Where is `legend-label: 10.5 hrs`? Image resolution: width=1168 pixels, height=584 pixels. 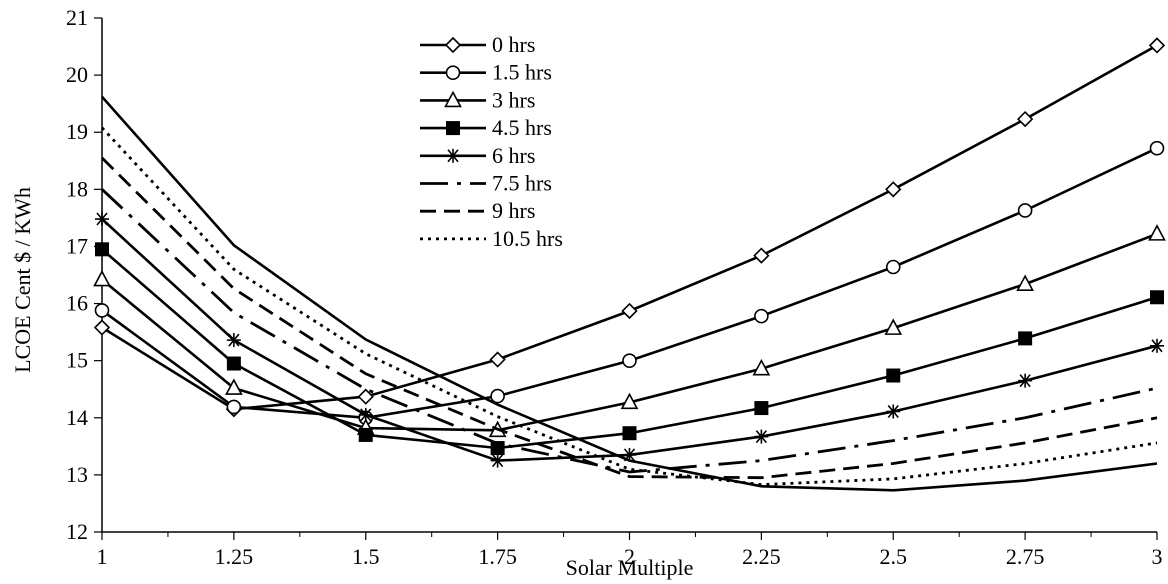
legend-label: 10.5 hrs is located at coordinates (527, 238).